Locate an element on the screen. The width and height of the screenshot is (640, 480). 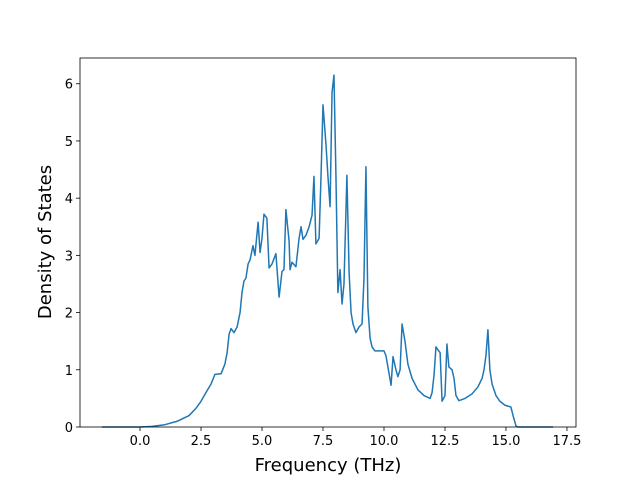
y-tick-label: 2 is located at coordinates (69, 314).